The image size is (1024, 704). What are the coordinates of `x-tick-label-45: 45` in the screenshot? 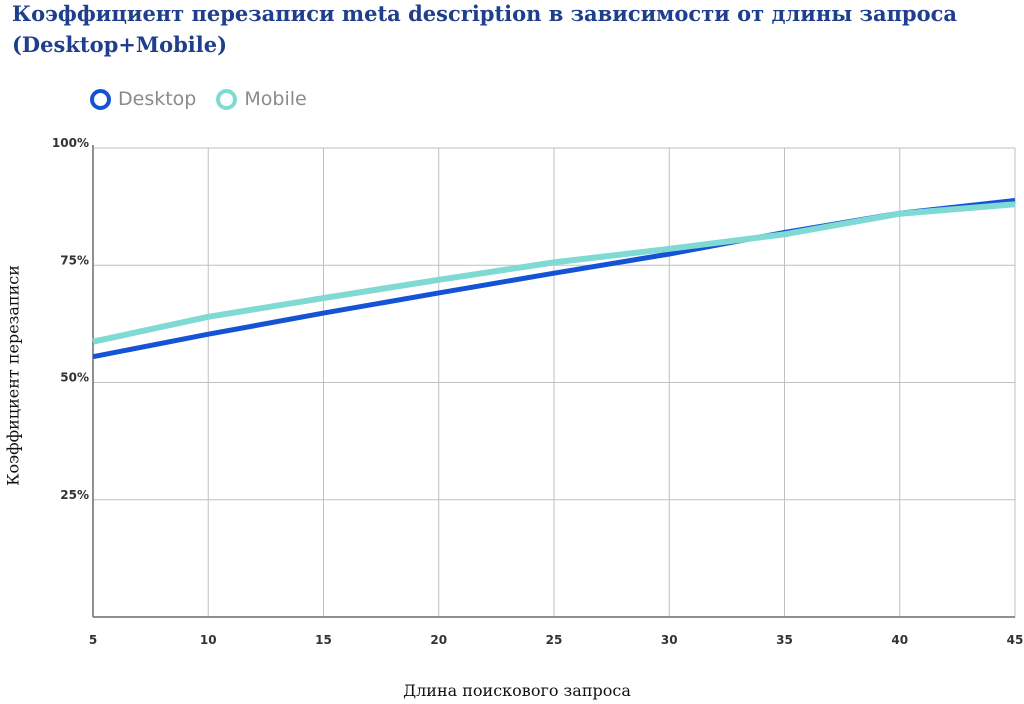 It's located at (1015, 640).